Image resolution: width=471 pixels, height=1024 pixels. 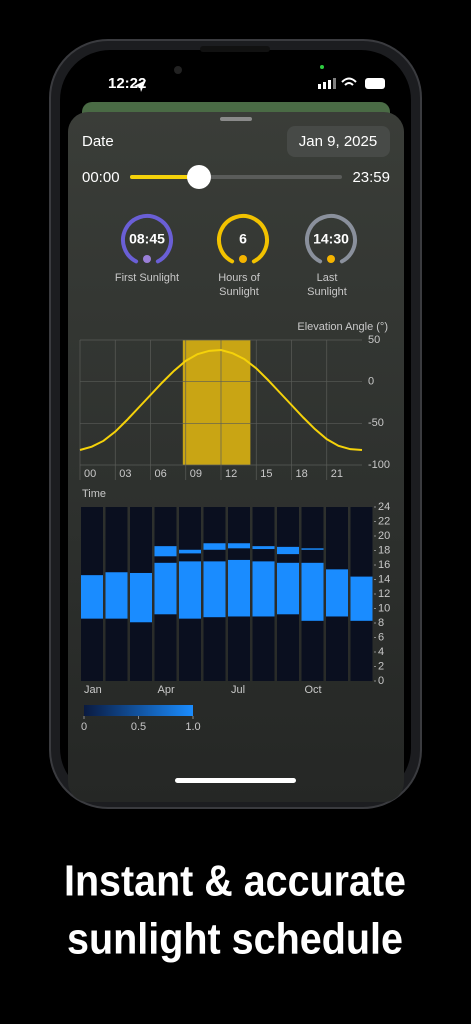 I want to click on y-tick-label: 22, so click(x=384, y=521).